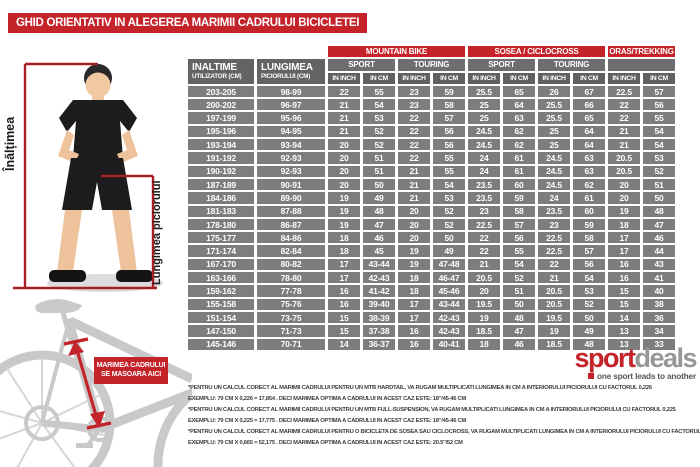 The width and height of the screenshot is (700, 467). I want to click on subheader-sosea-sport: SPORT, so click(501, 65).